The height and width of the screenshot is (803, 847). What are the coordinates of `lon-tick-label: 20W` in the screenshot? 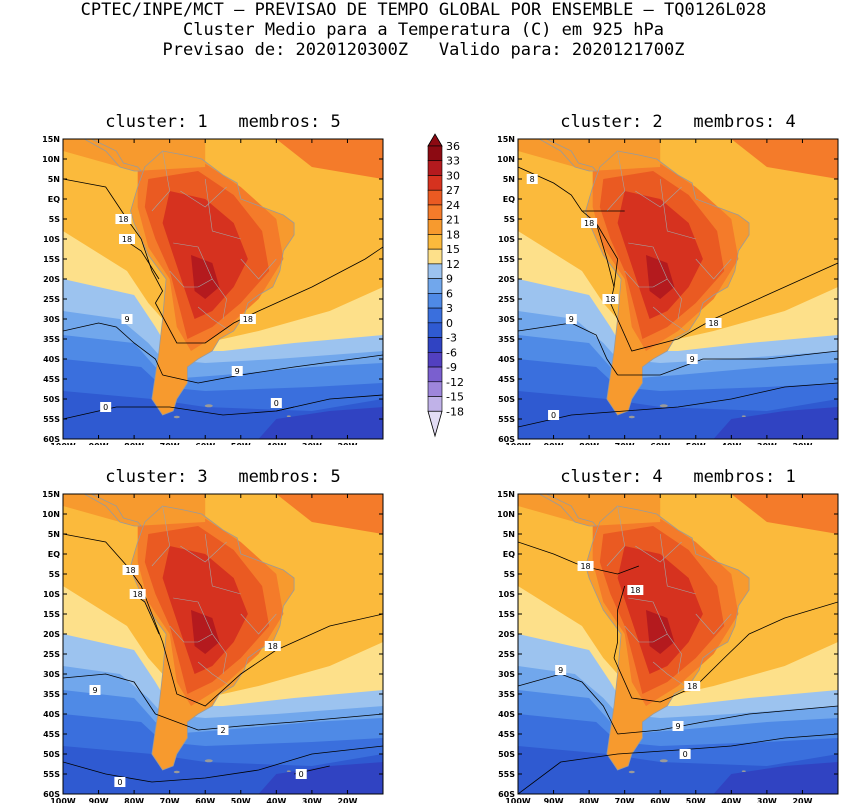 It's located at (802, 800).